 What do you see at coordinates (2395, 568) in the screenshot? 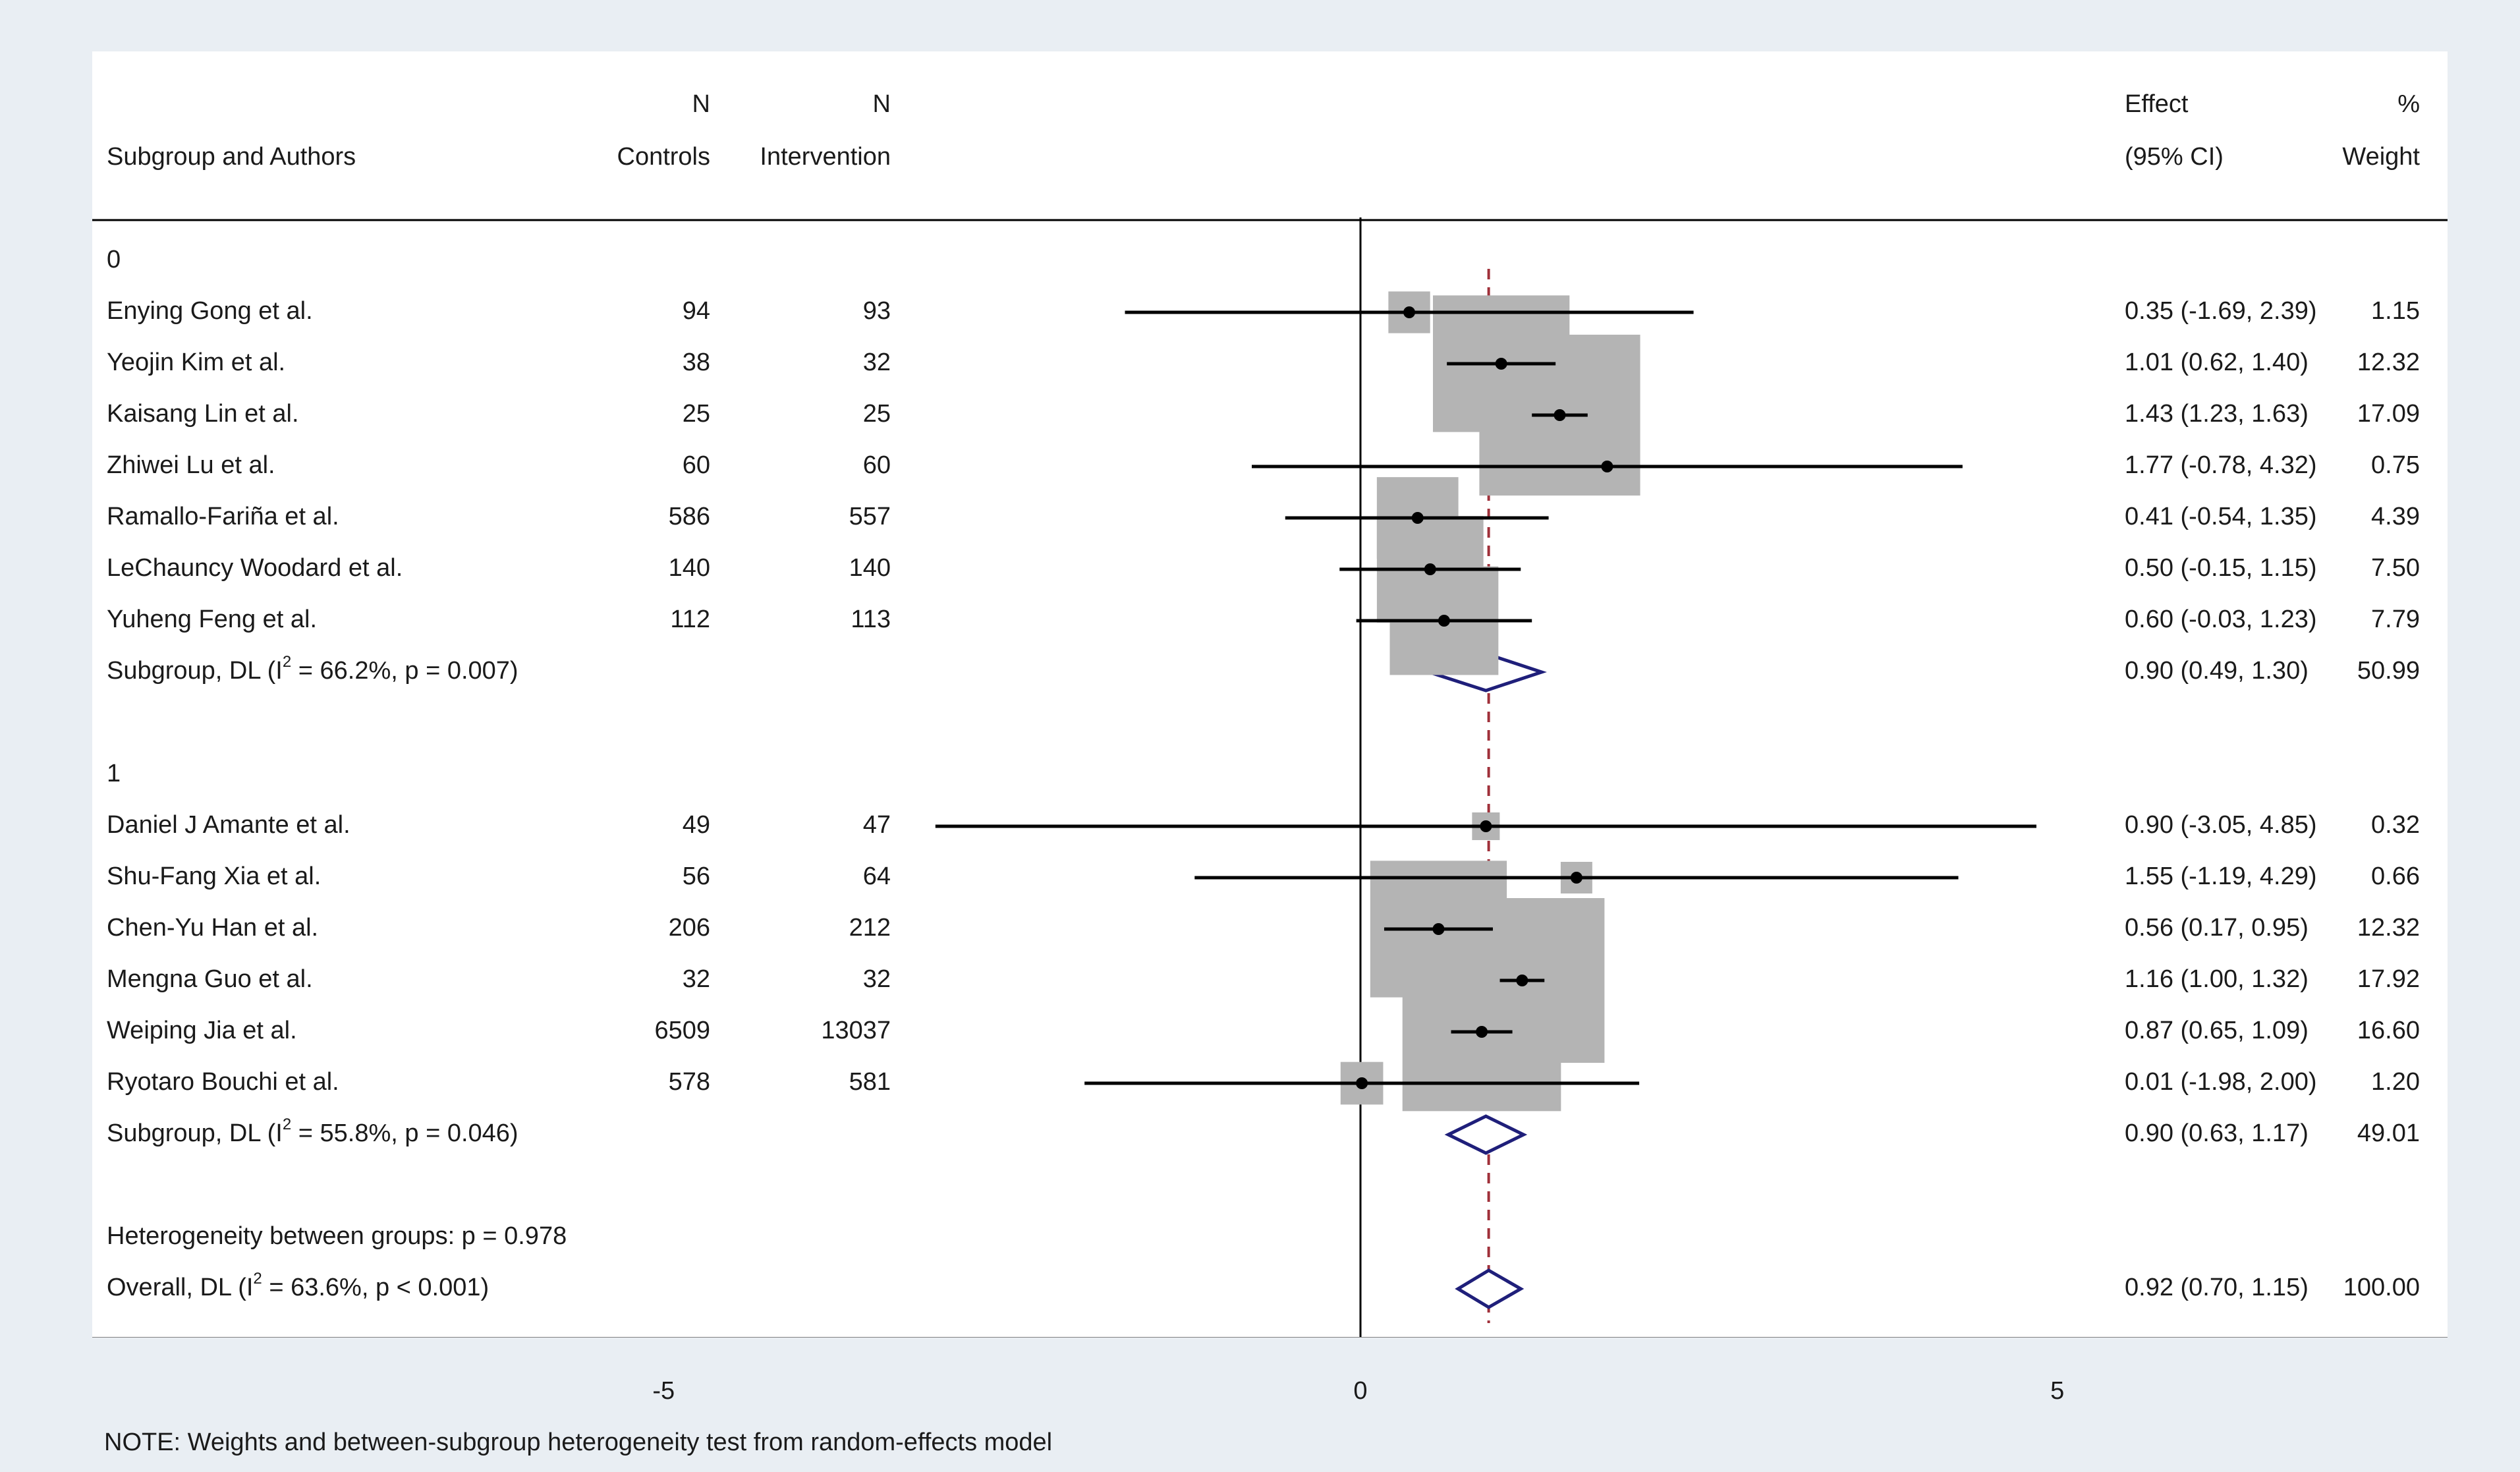
I see `weight-text: 7.50` at bounding box center [2395, 568].